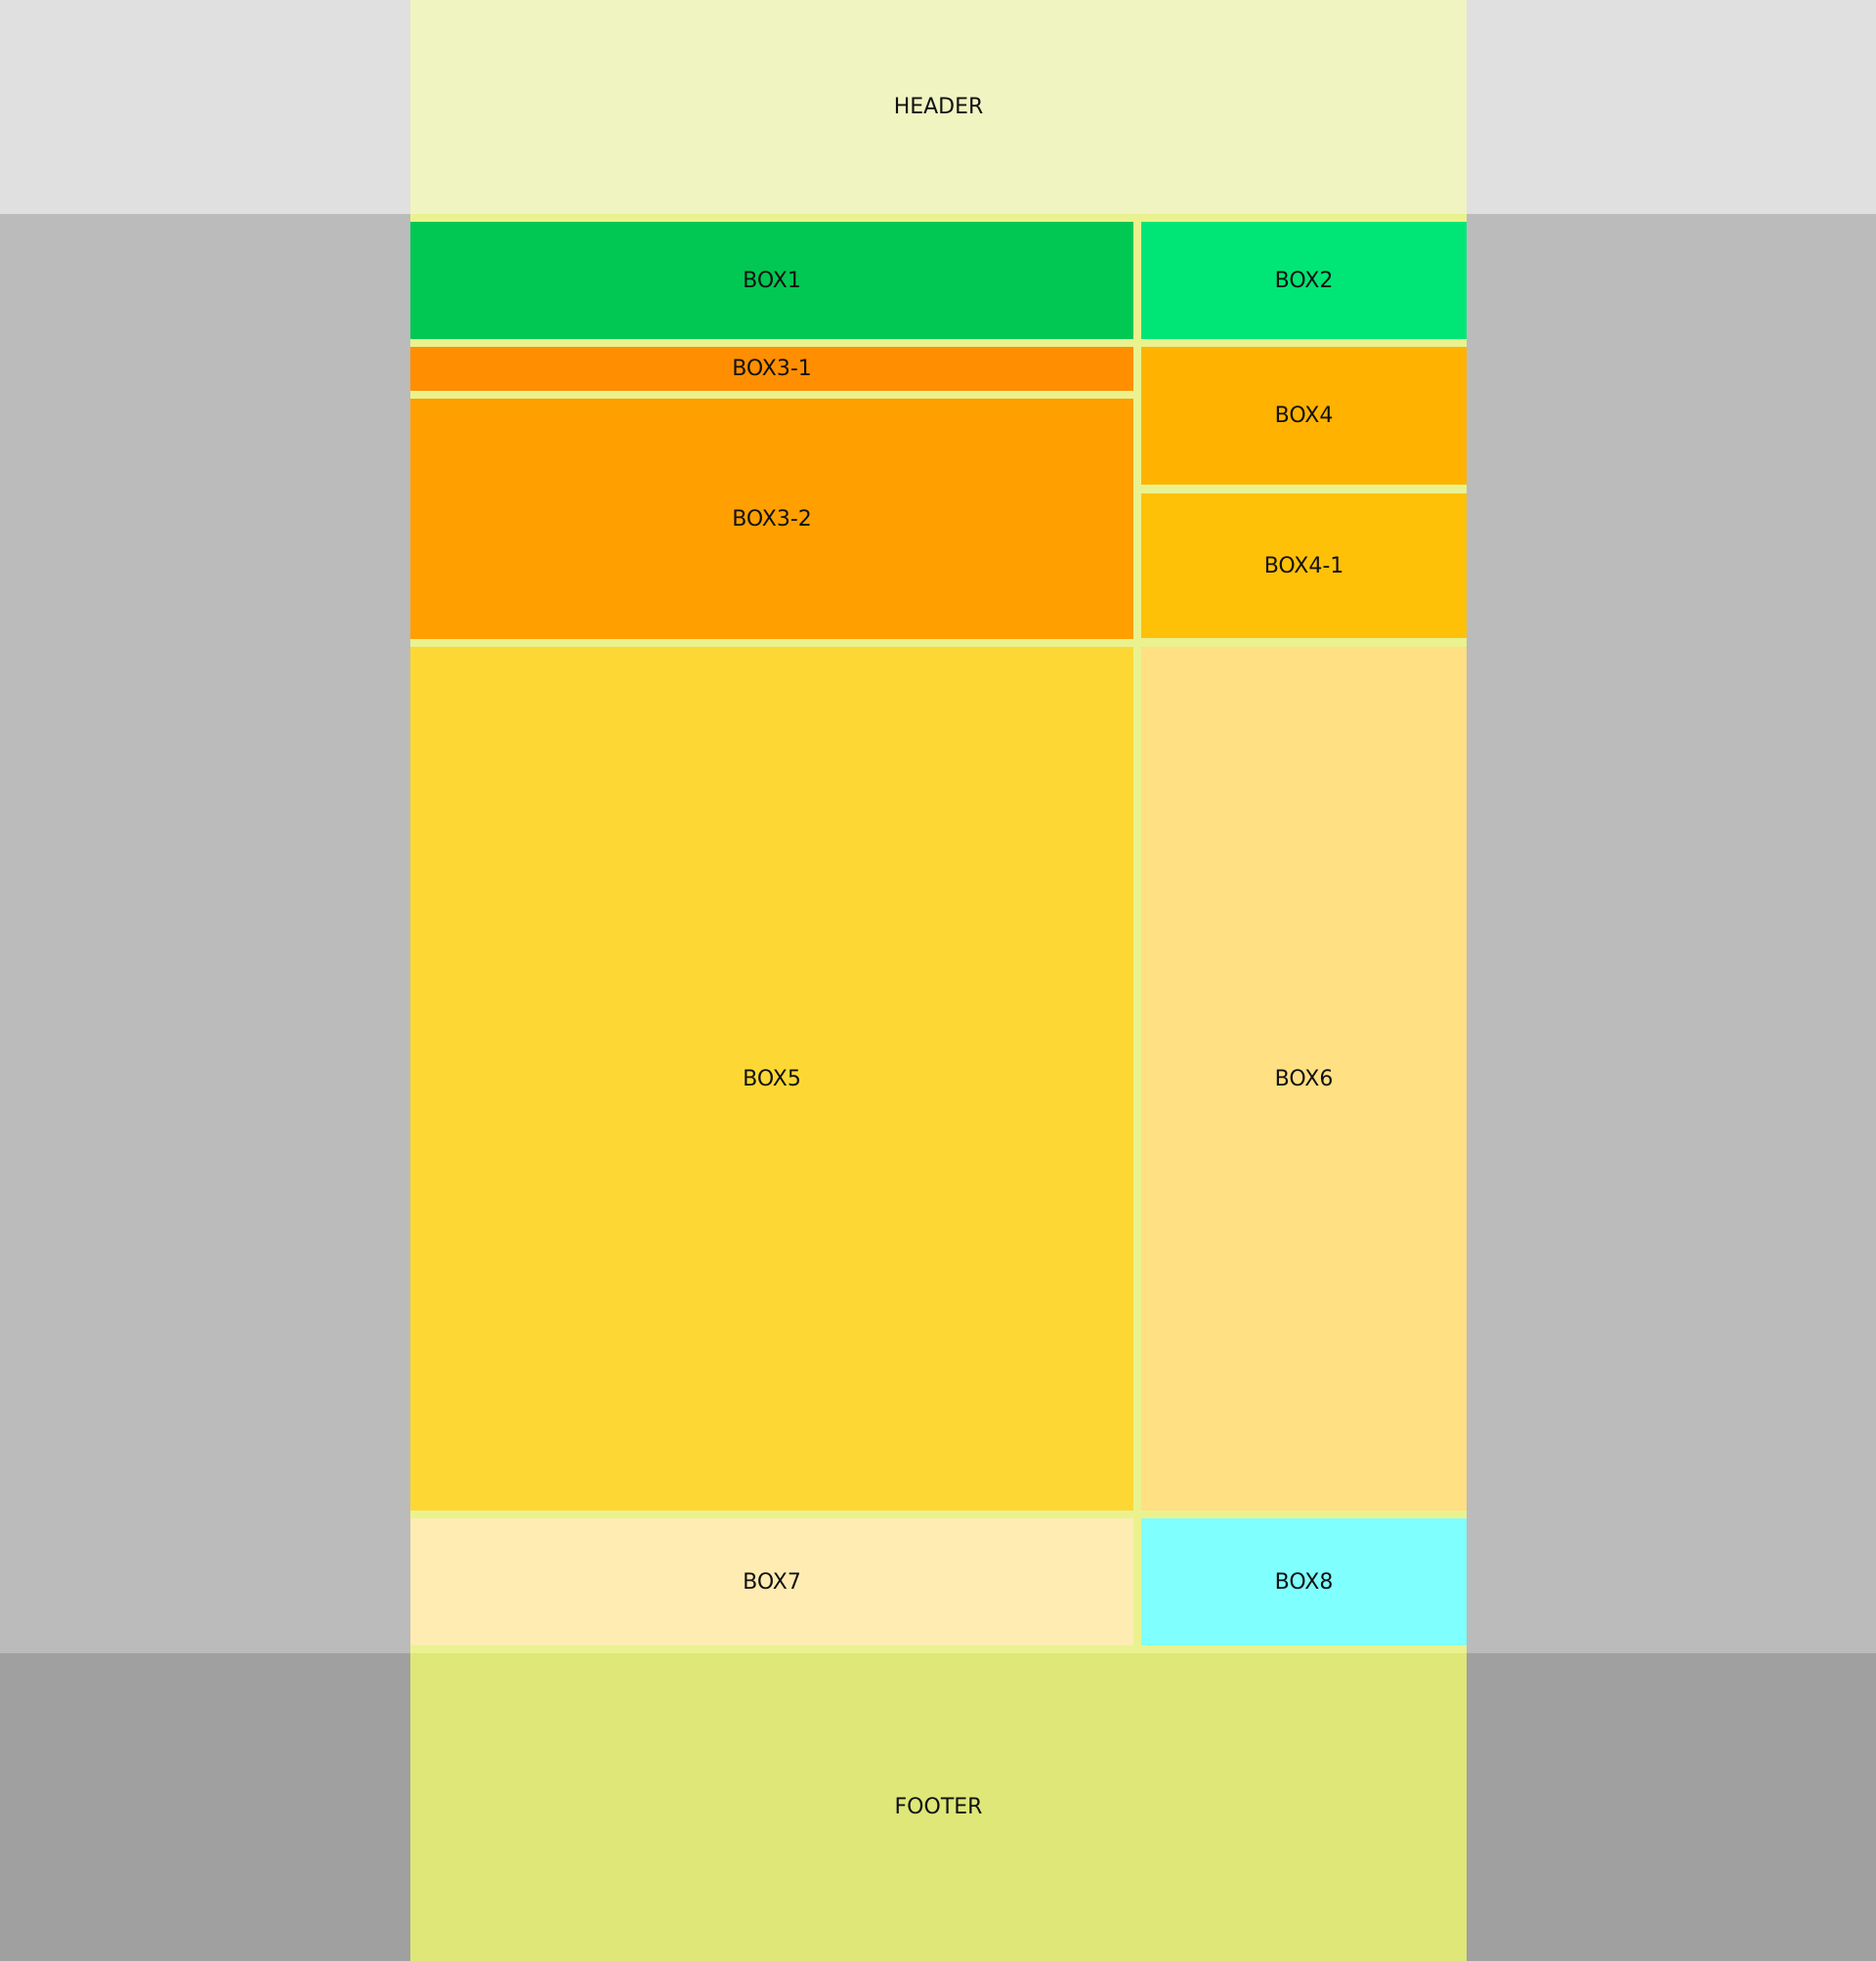 Image resolution: width=1876 pixels, height=1961 pixels. I want to click on box4-1: BOX4-1, so click(1304, 565).